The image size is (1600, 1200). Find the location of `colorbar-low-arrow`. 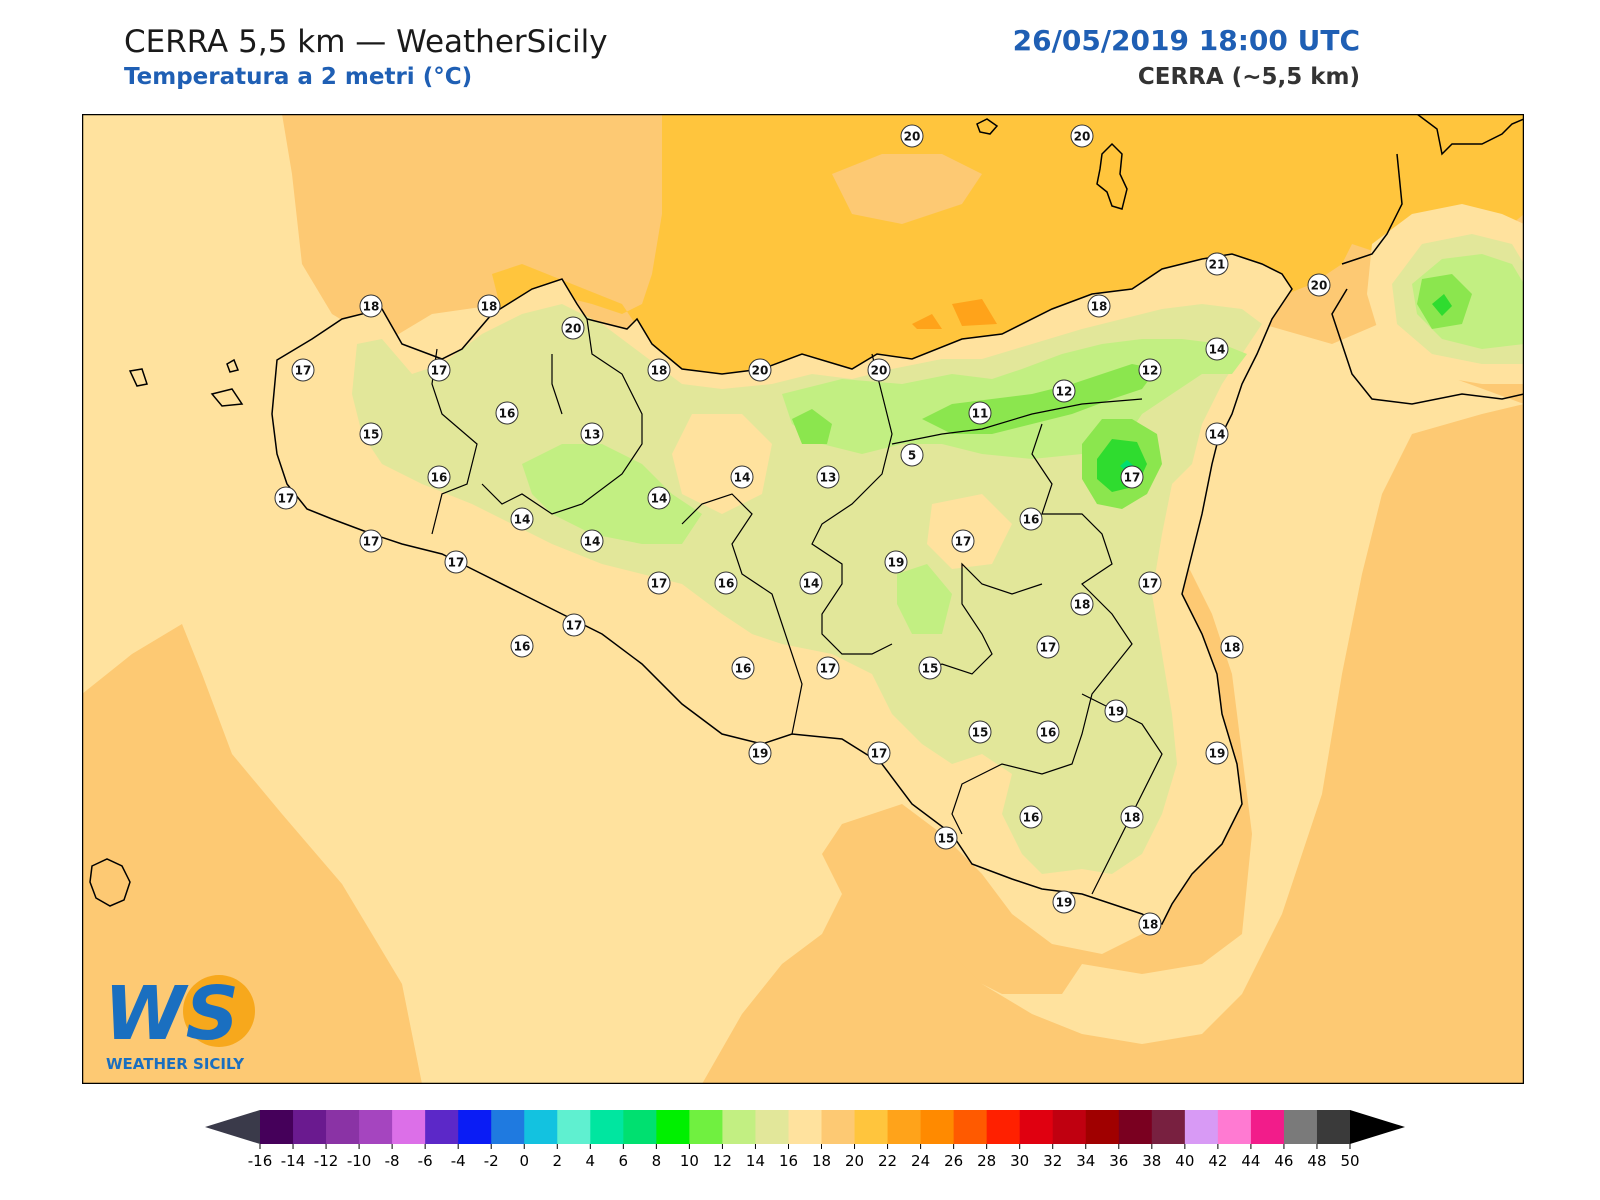

colorbar-low-arrow is located at coordinates (232, 1127).